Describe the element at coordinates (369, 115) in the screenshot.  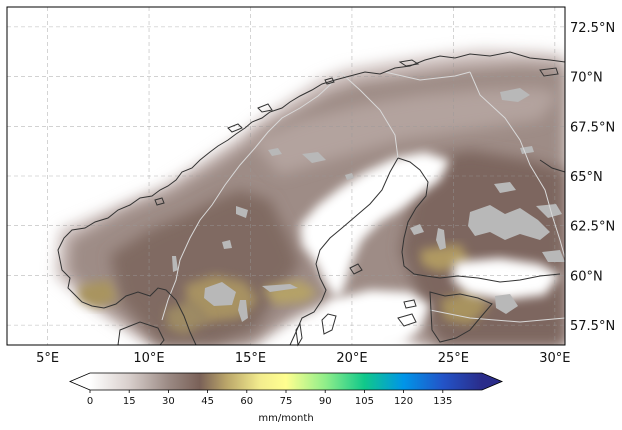
I see `border-sweden-finland` at that location.